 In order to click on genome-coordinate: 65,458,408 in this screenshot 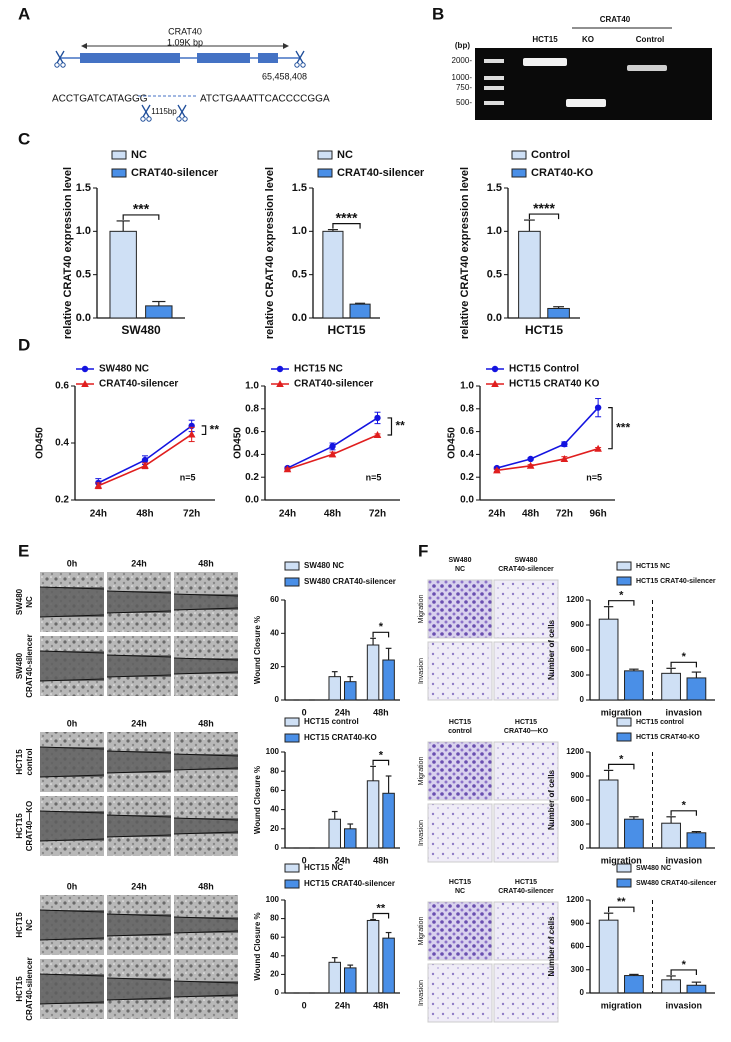, I will do `click(284, 76)`.